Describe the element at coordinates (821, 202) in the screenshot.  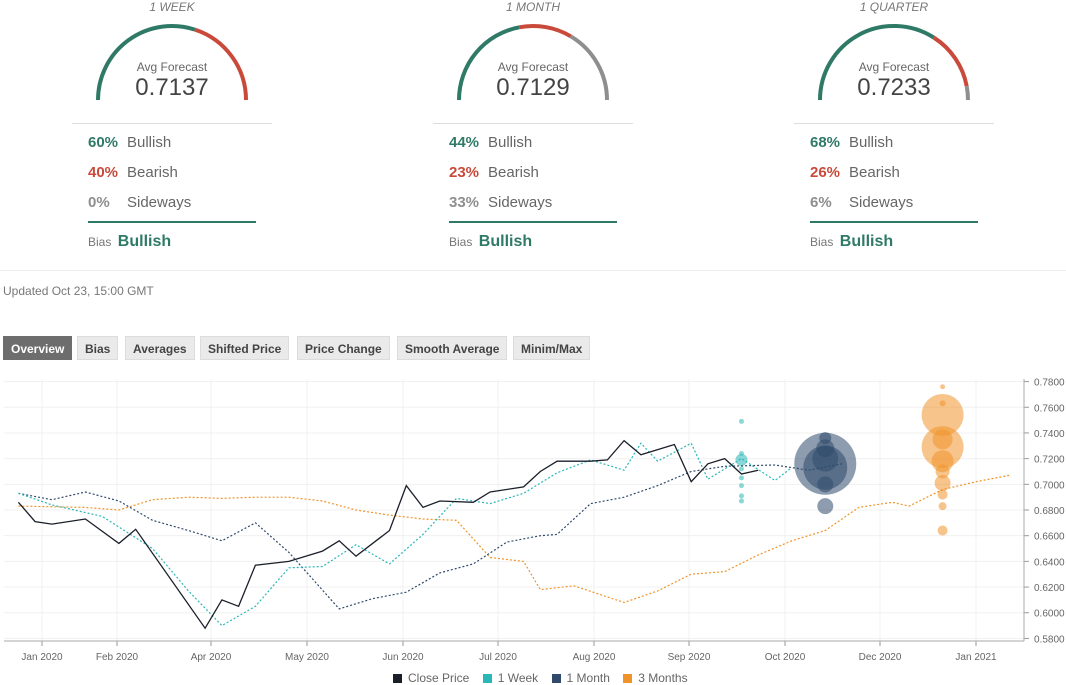
I see `sideways-percent: 6%` at that location.